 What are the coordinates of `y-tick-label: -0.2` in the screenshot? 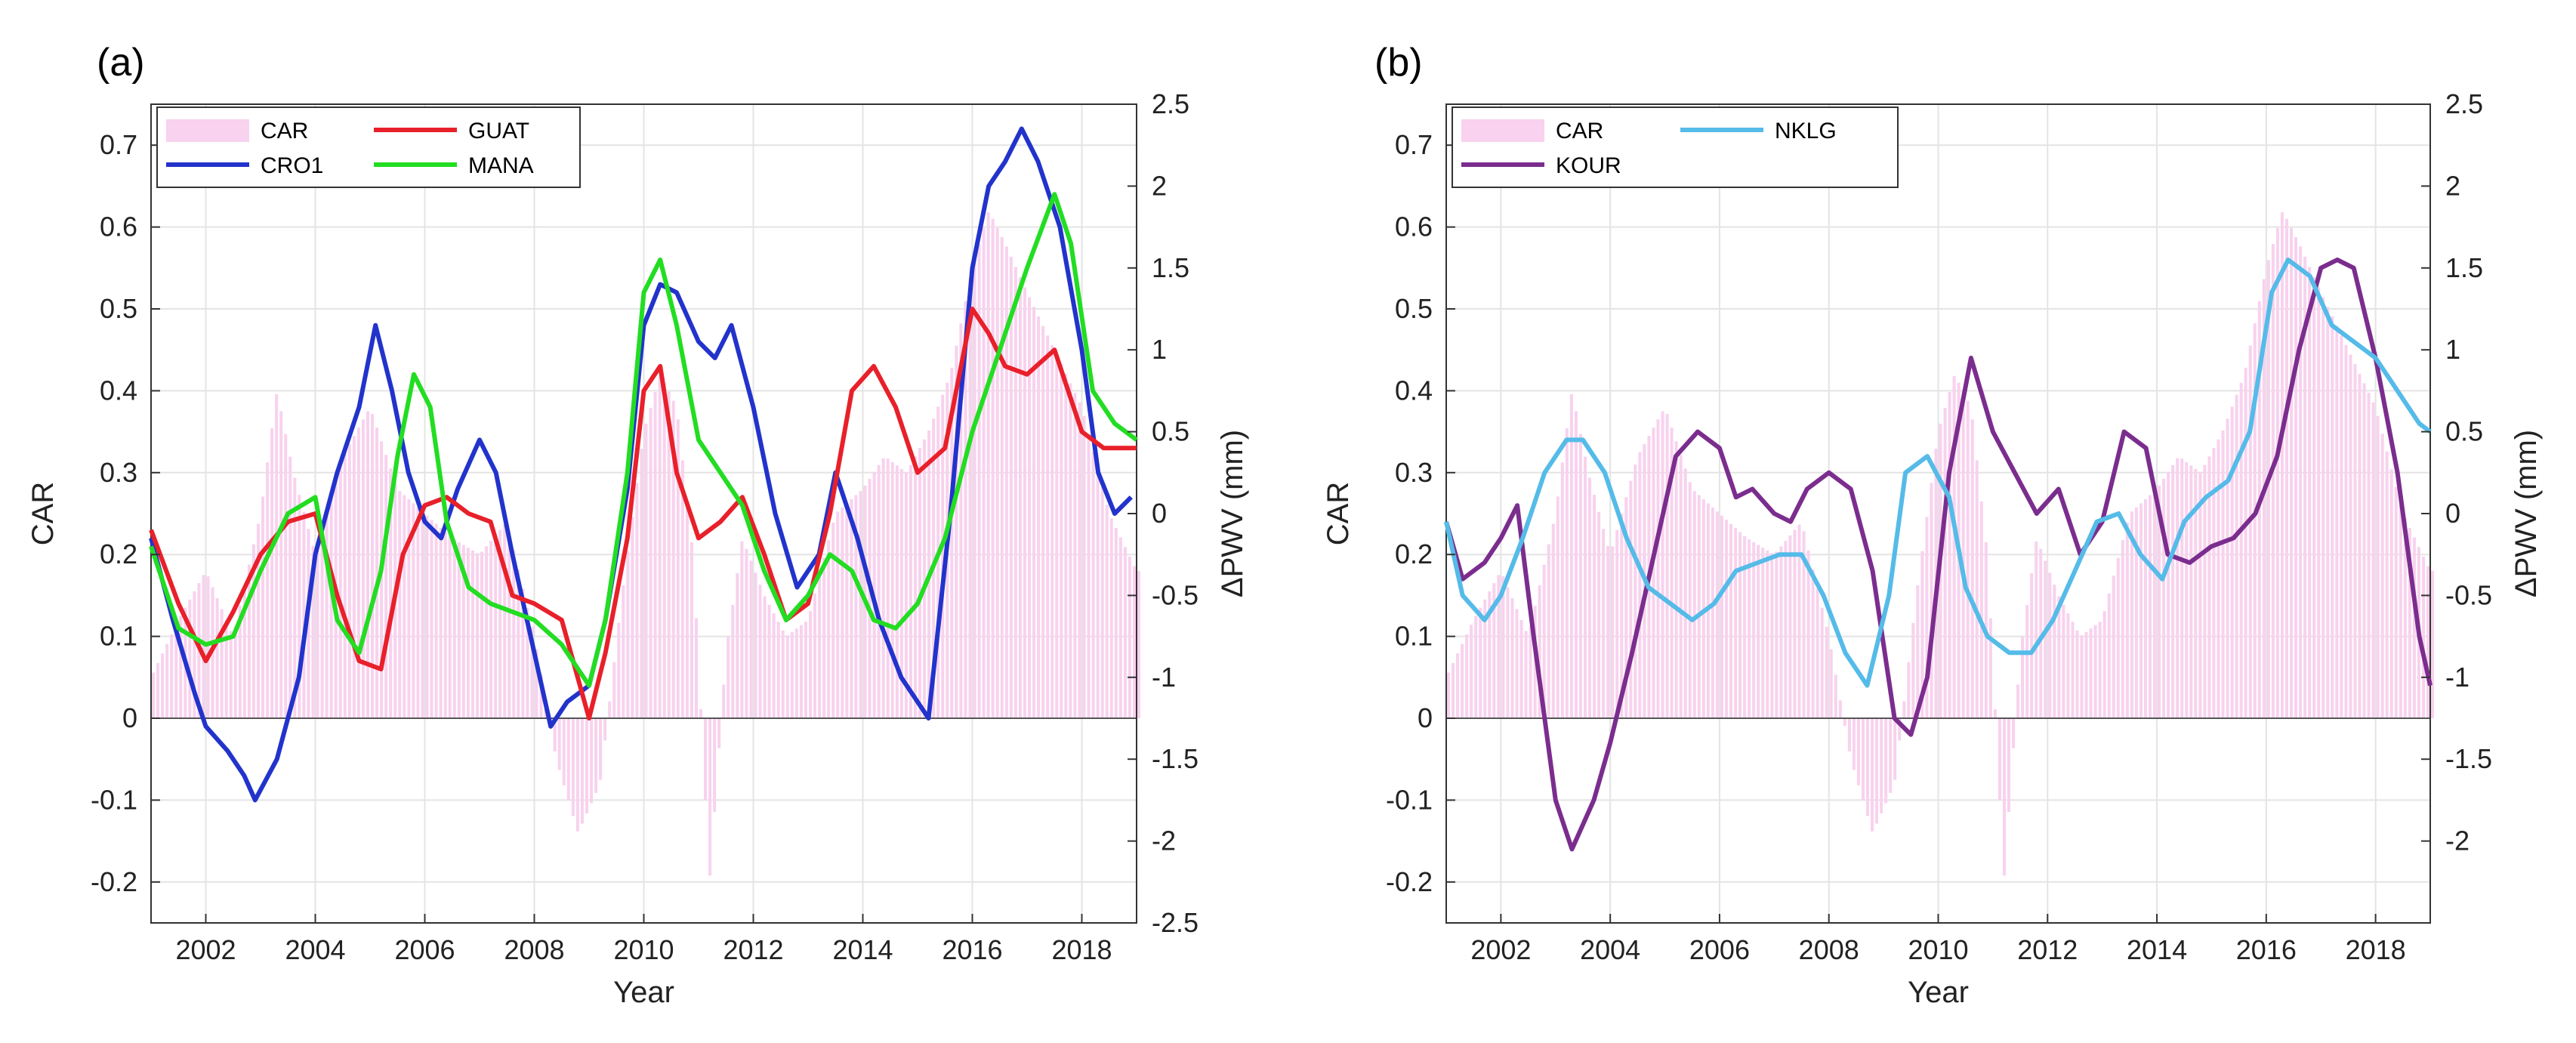 It's located at (114, 881).